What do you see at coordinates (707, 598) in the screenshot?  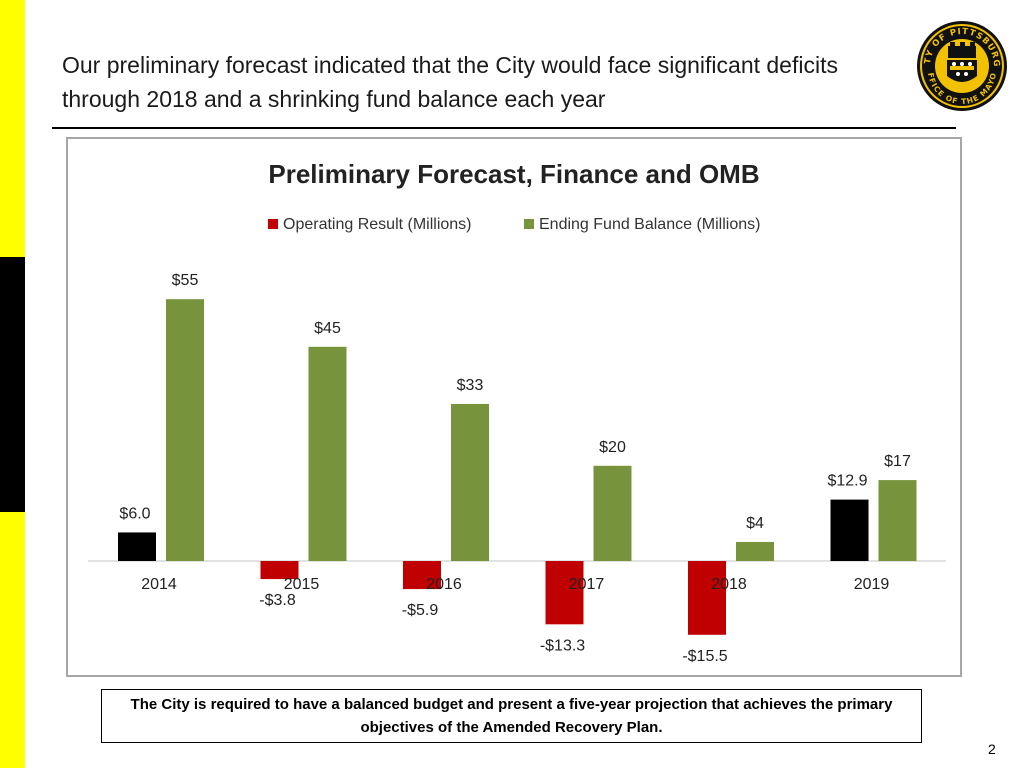 I see `bar-operating-result-2018` at bounding box center [707, 598].